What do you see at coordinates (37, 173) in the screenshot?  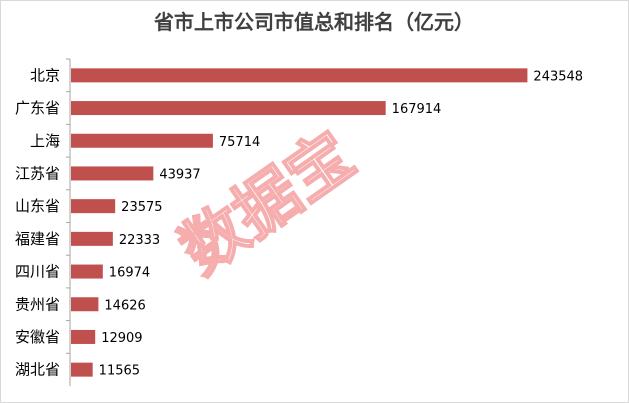 I see `category-label: 江苏省` at bounding box center [37, 173].